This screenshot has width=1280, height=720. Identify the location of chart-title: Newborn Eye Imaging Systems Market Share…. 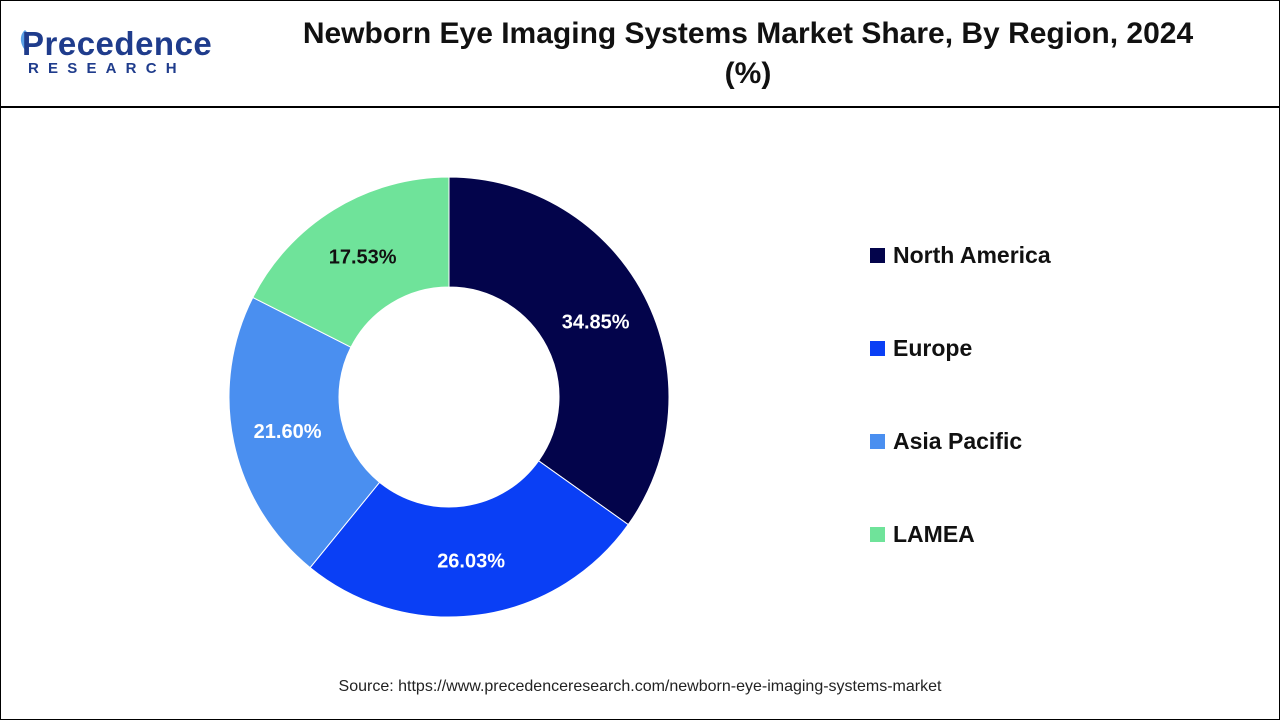
(748, 53).